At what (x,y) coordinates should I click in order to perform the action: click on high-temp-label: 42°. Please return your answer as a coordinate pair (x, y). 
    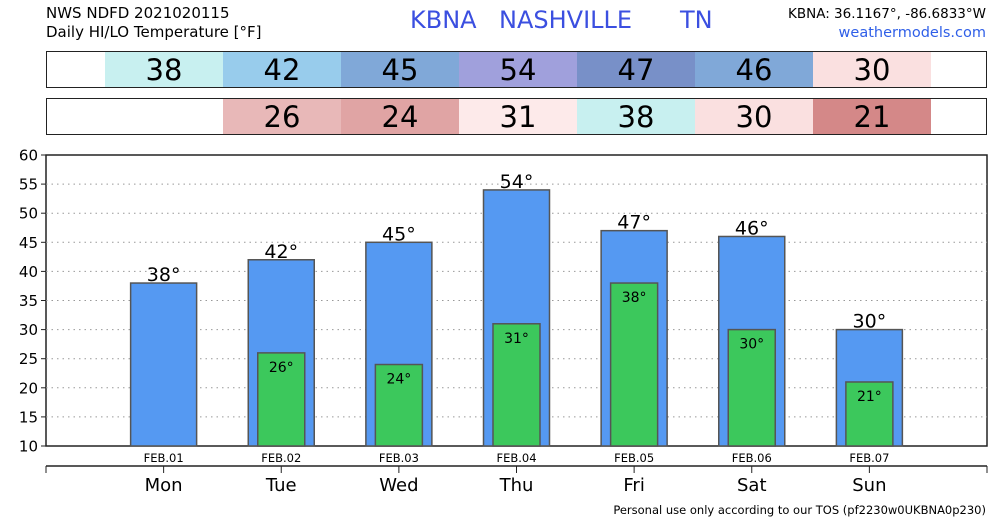
    Looking at the image, I should click on (281, 252).